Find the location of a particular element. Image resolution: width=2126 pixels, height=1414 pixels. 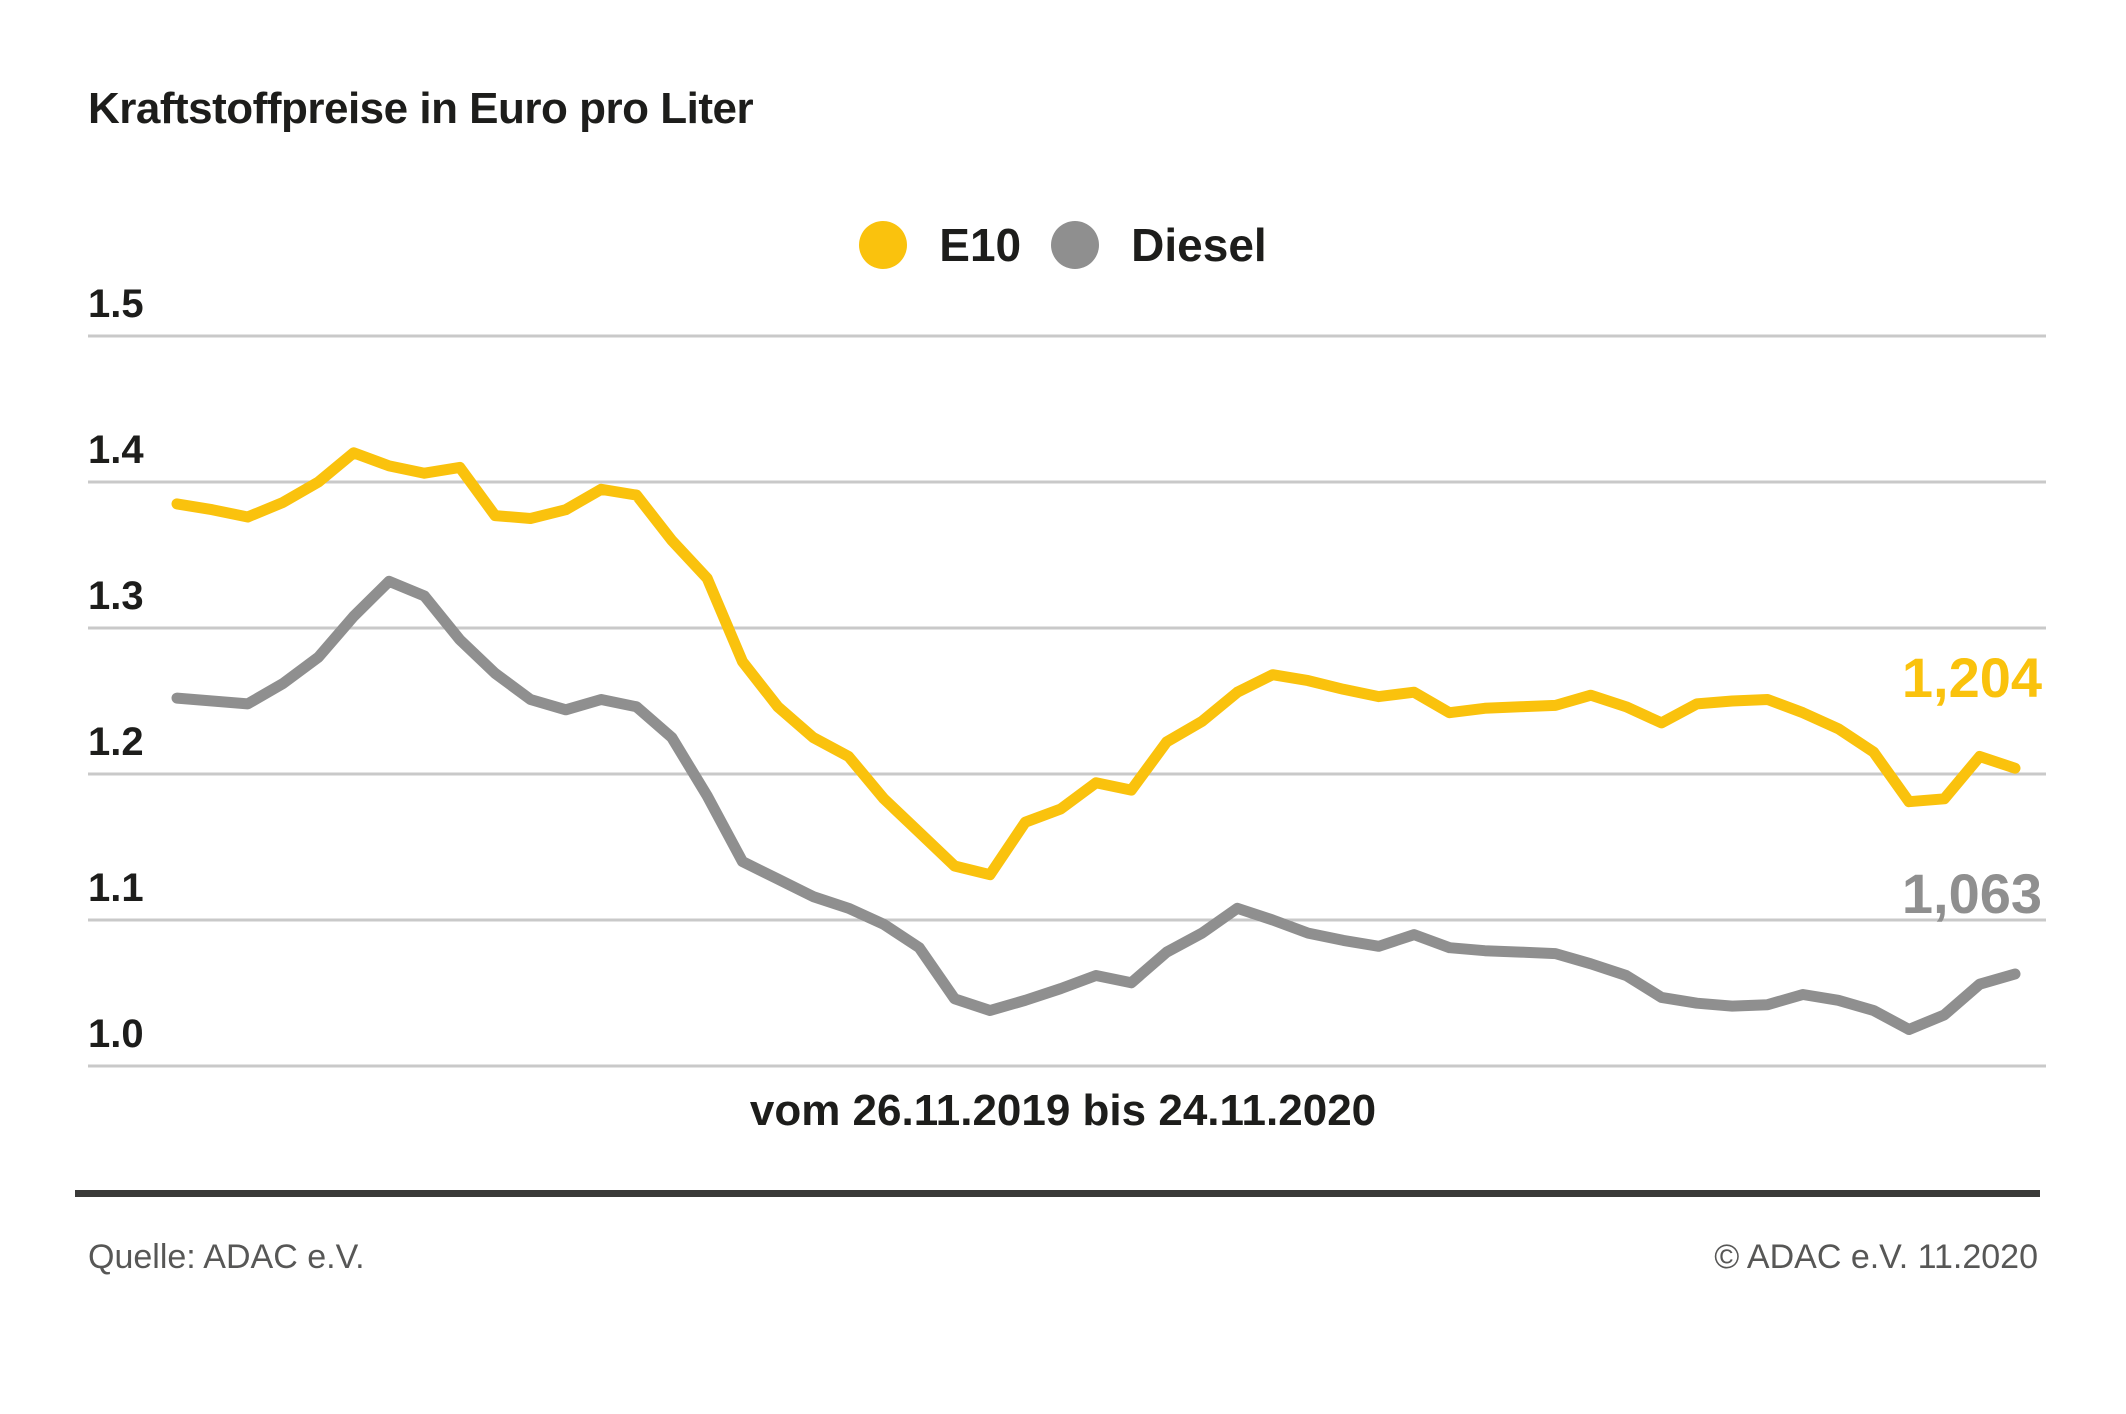

diesel-end-value-label: 1,063 is located at coordinates (1971, 893).